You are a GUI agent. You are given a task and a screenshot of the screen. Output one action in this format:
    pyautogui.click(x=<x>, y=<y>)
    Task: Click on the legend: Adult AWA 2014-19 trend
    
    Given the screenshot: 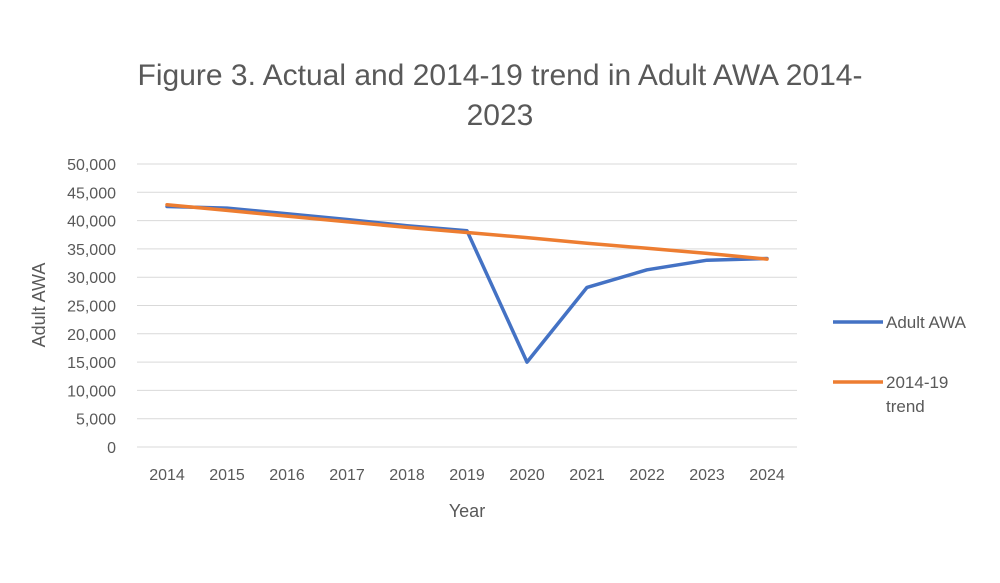 What is the action you would take?
    pyautogui.click(x=900, y=364)
    